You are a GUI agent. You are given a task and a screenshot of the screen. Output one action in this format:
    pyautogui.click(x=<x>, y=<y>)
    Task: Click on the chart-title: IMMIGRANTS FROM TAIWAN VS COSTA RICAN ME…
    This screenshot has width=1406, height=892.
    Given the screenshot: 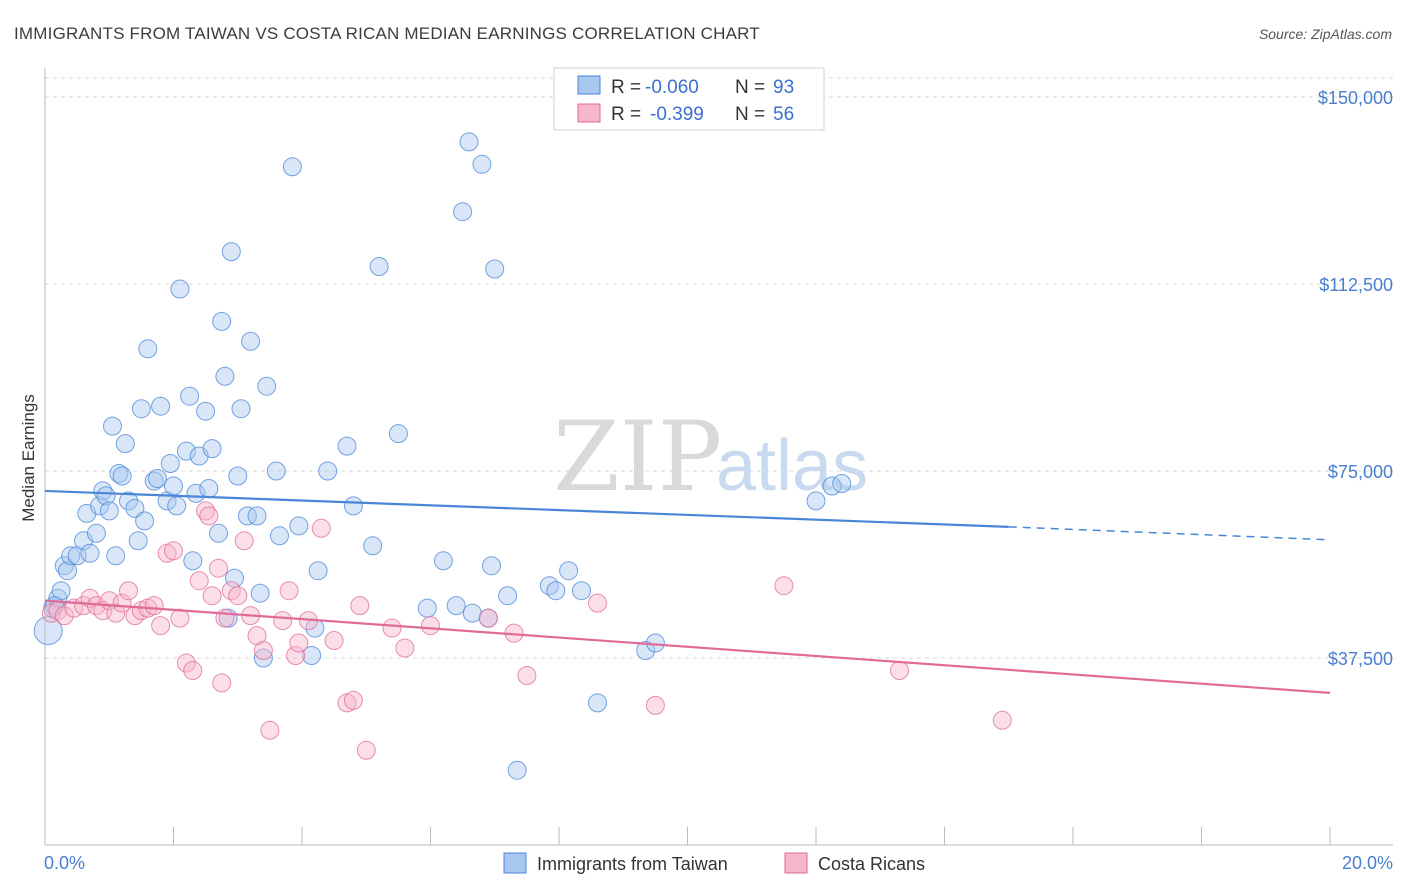 What is the action you would take?
    pyautogui.click(x=387, y=33)
    